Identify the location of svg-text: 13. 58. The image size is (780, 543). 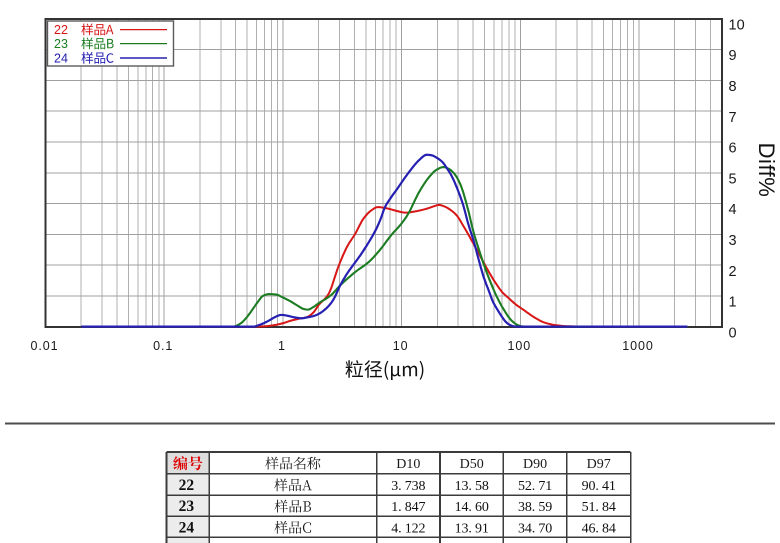
(472, 486).